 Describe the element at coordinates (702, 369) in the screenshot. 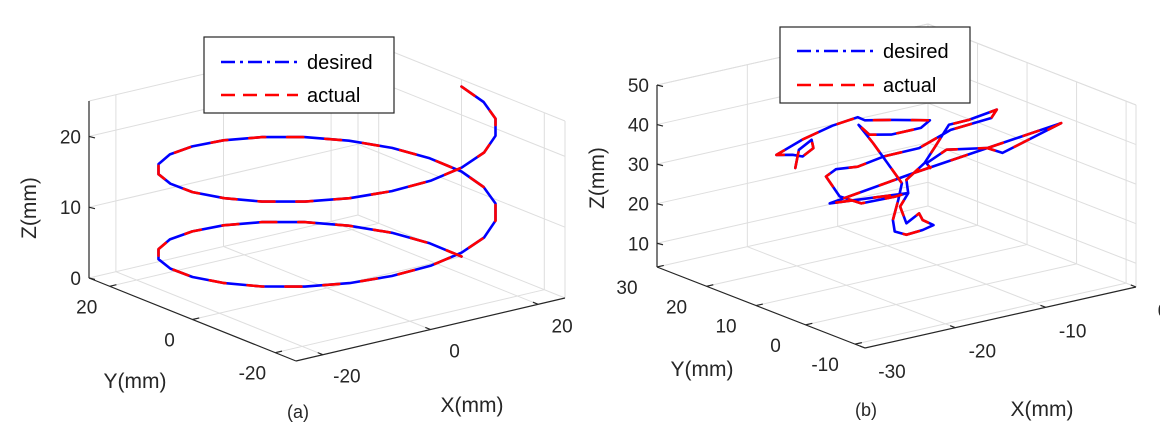

I see `y-axis-label-b: Y(mm)` at that location.